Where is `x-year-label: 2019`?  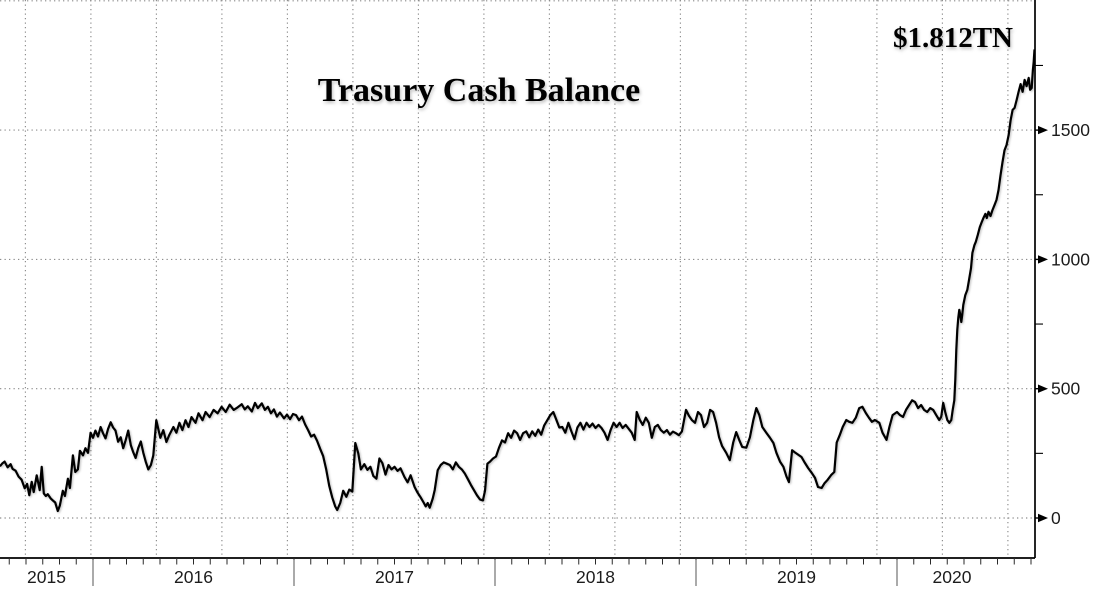 x-year-label: 2019 is located at coordinates (796, 577).